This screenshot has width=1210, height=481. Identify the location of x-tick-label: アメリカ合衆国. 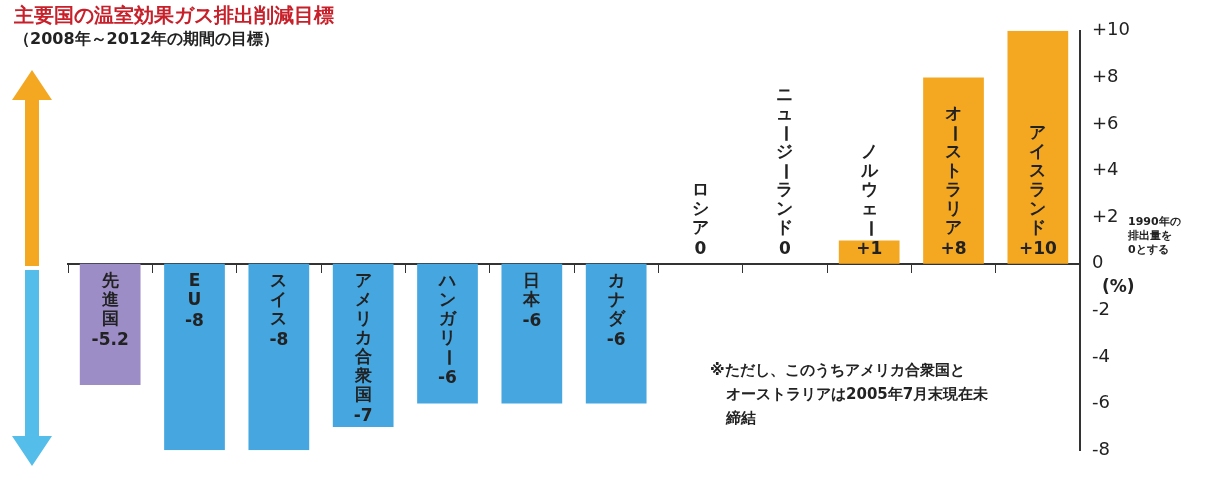
(362, 337).